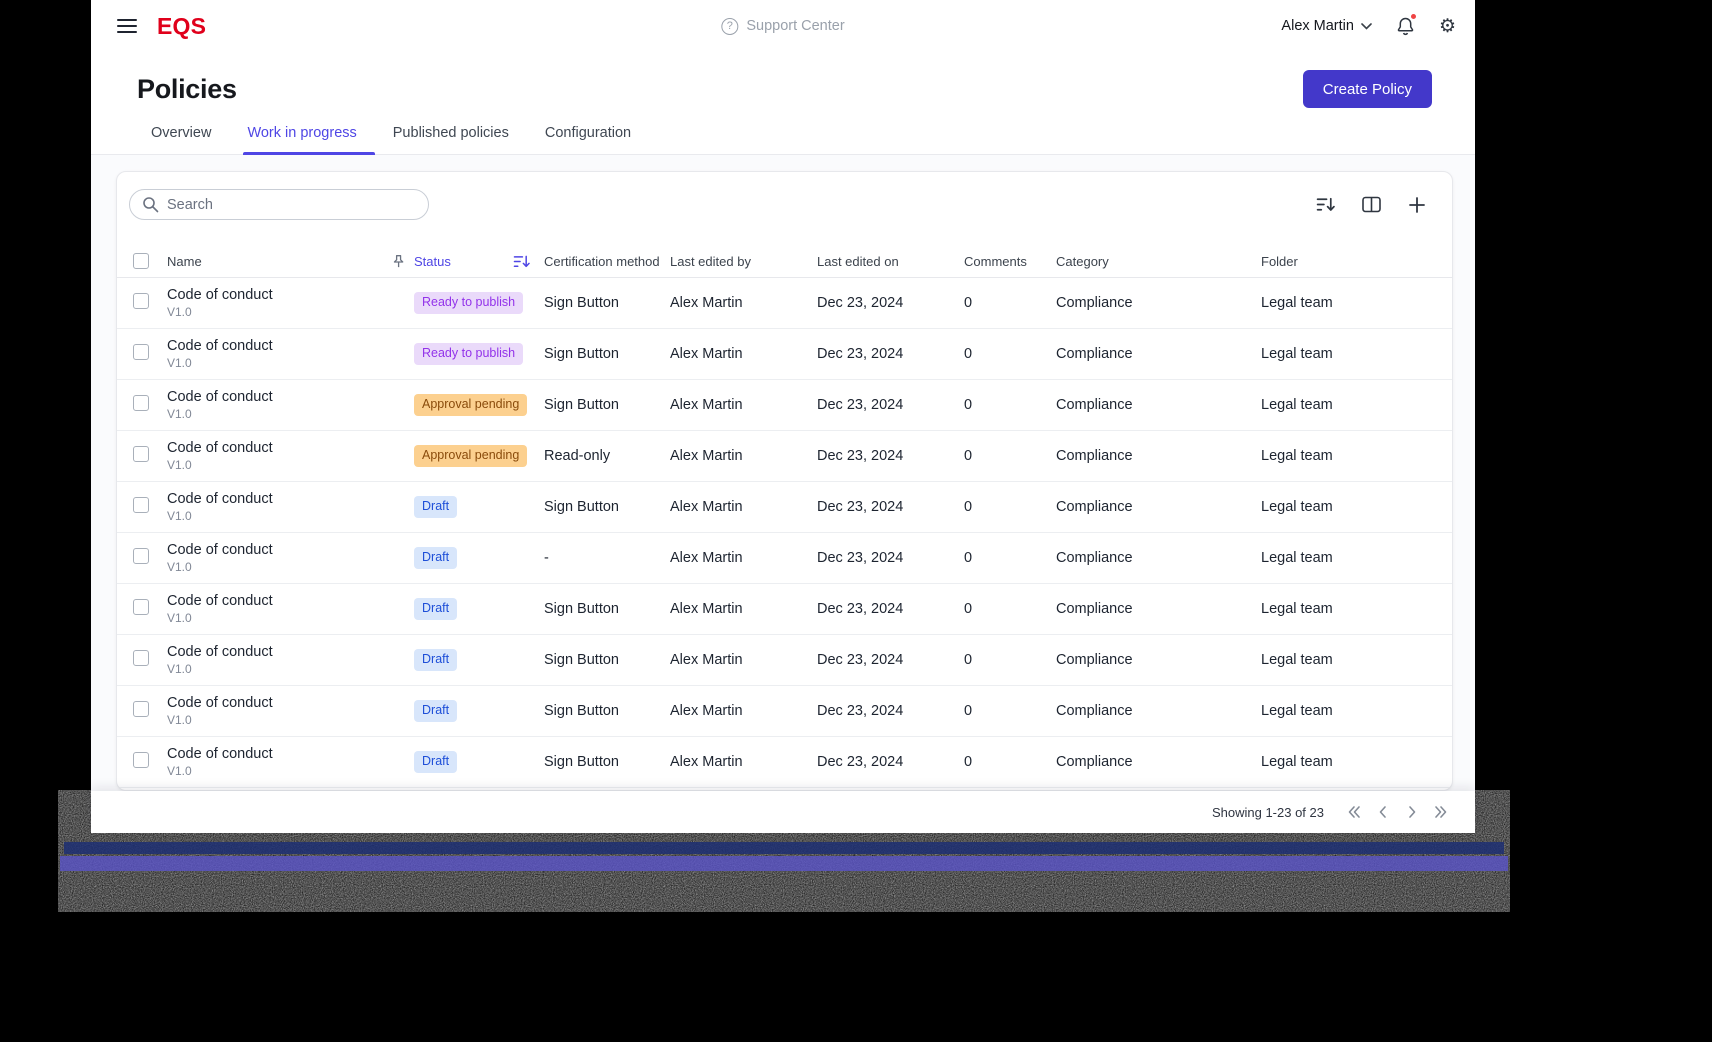 The width and height of the screenshot is (1712, 1042). I want to click on columns-icon, so click(1371, 204).